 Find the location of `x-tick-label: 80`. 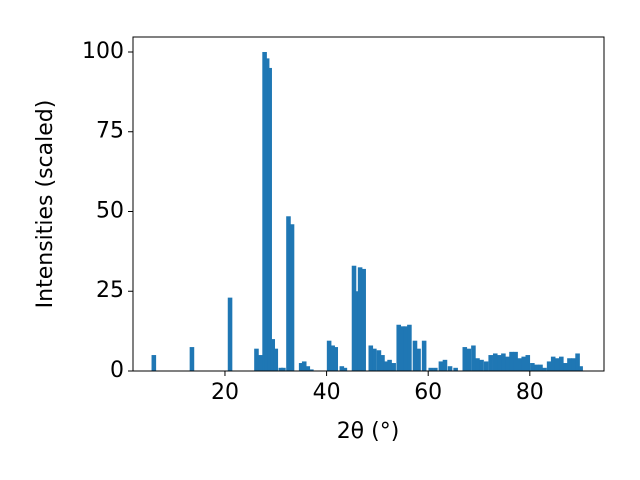

x-tick-label: 80 is located at coordinates (530, 392).